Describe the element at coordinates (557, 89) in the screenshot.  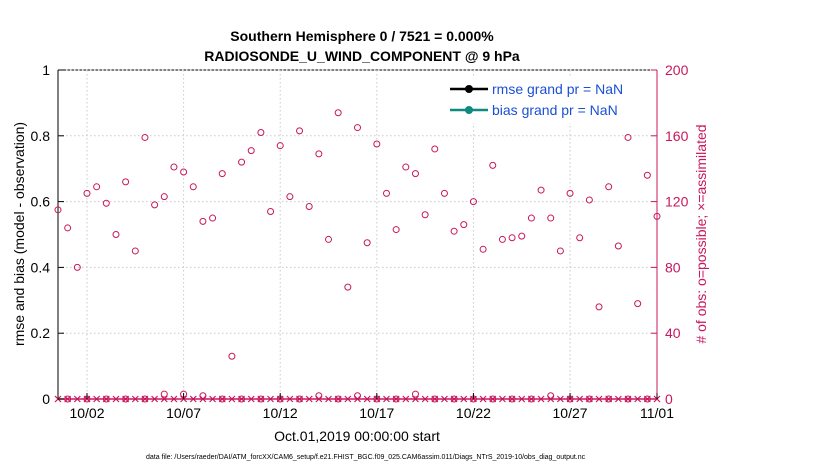
I see `legend-rmse-label: rmse grand pr = NaN` at that location.